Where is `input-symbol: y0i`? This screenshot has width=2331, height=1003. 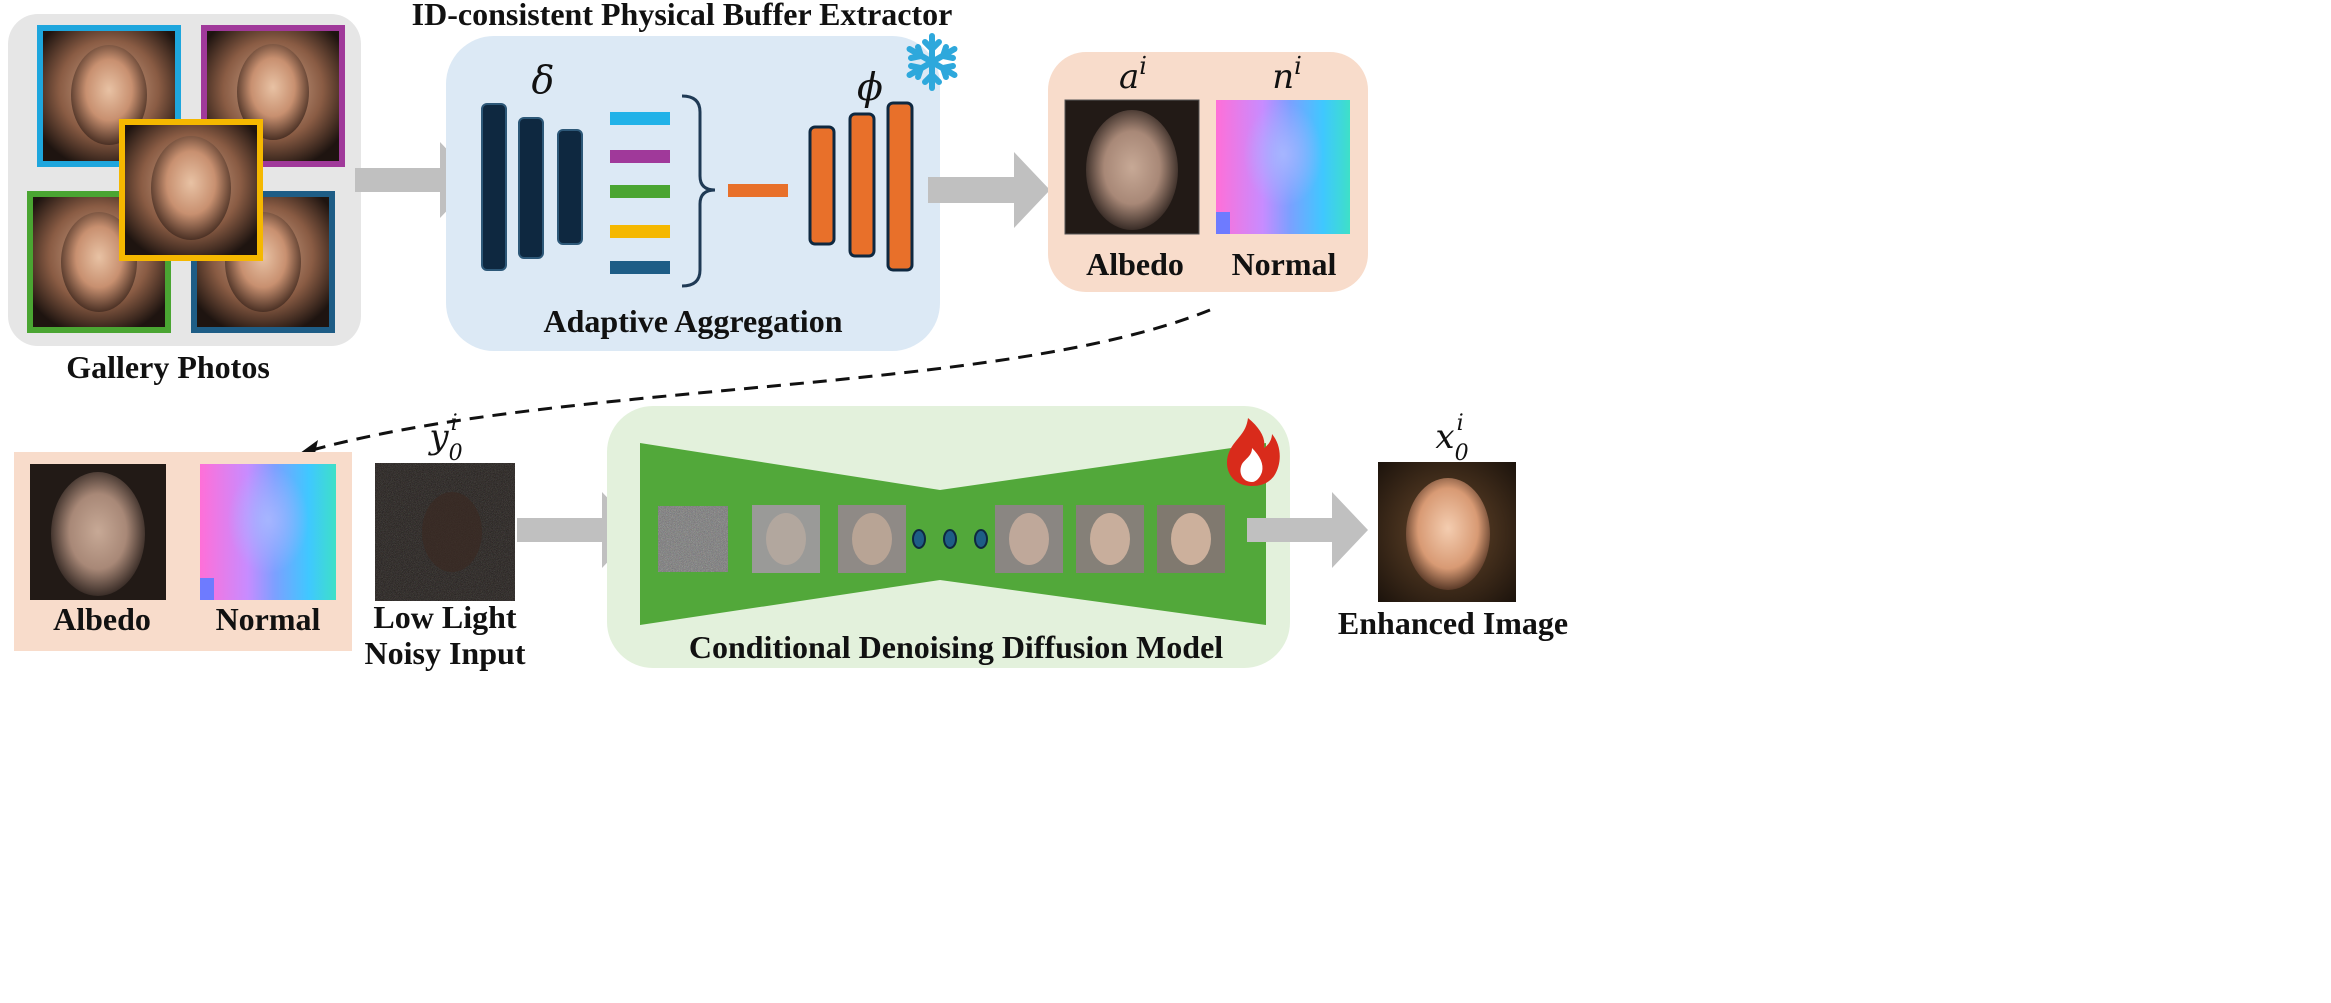
input-symbol: y0i is located at coordinates (444, 438).